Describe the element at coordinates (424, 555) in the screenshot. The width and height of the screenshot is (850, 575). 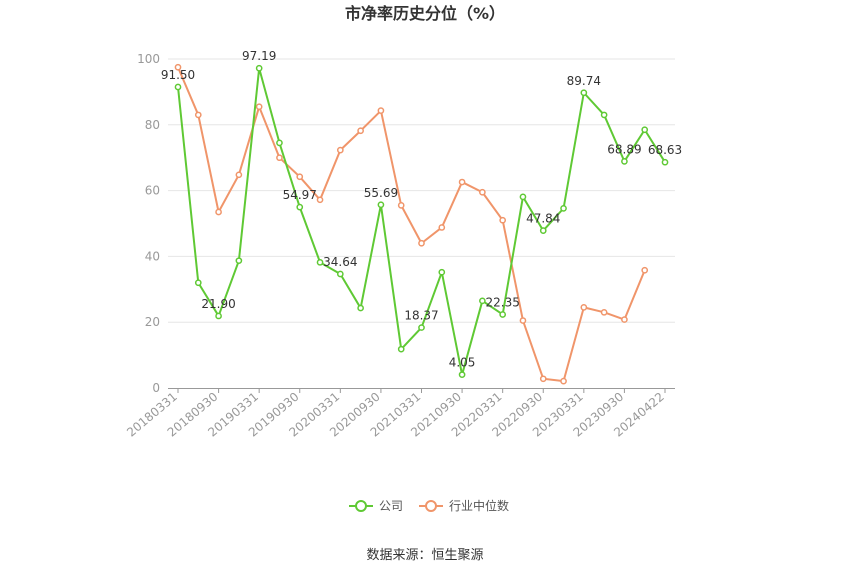
I see `source-note: 数据来源：恒生聚源` at that location.